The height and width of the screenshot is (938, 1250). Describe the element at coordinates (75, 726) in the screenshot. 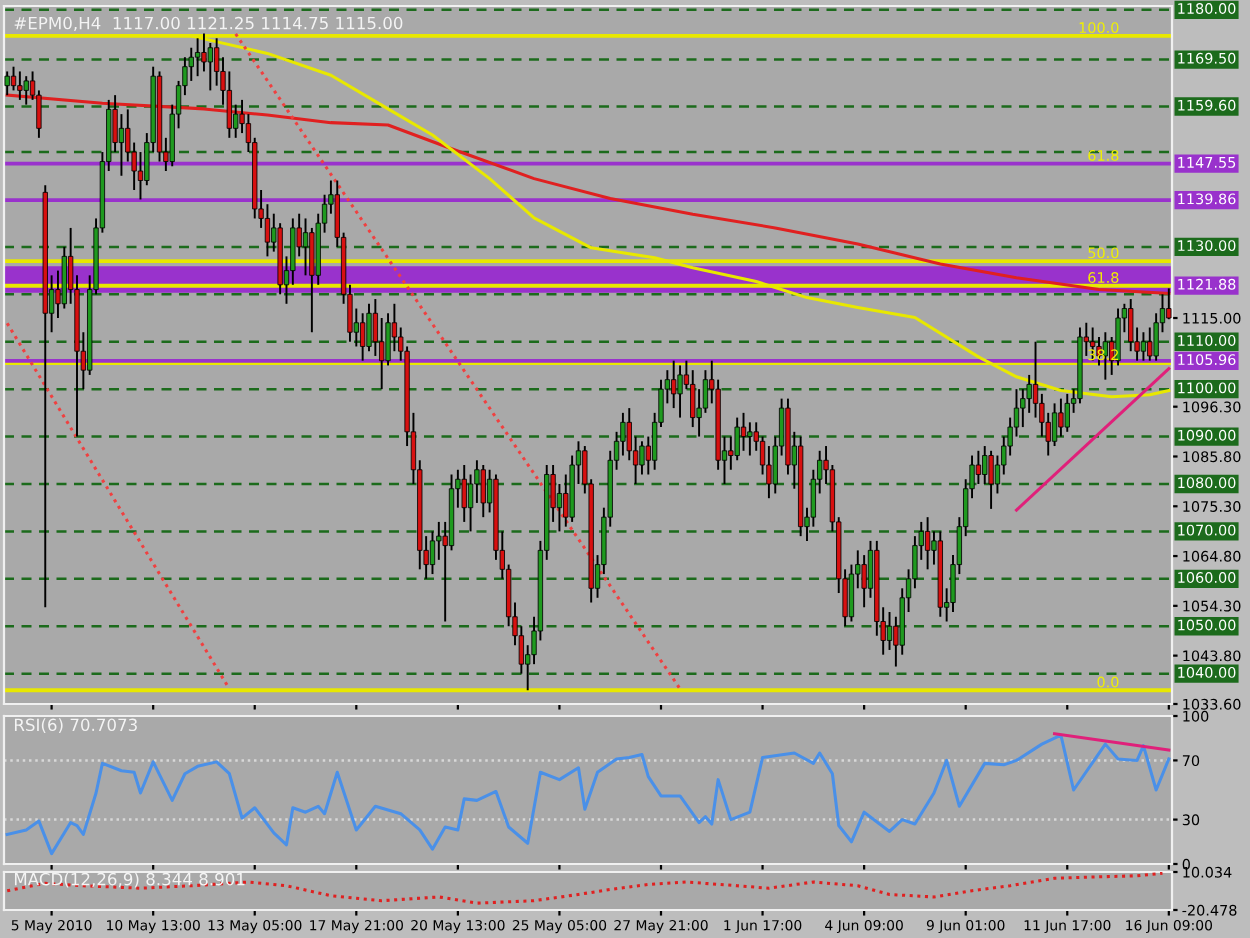

I see `chart-title: RSI(6) 70.7073` at that location.